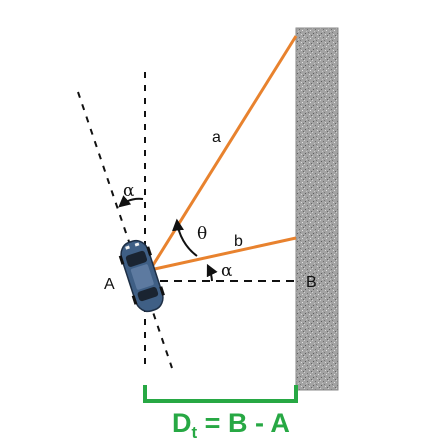 This screenshot has height=448, width=429. Describe the element at coordinates (109, 284) in the screenshot. I see `point-a-label: A` at that location.